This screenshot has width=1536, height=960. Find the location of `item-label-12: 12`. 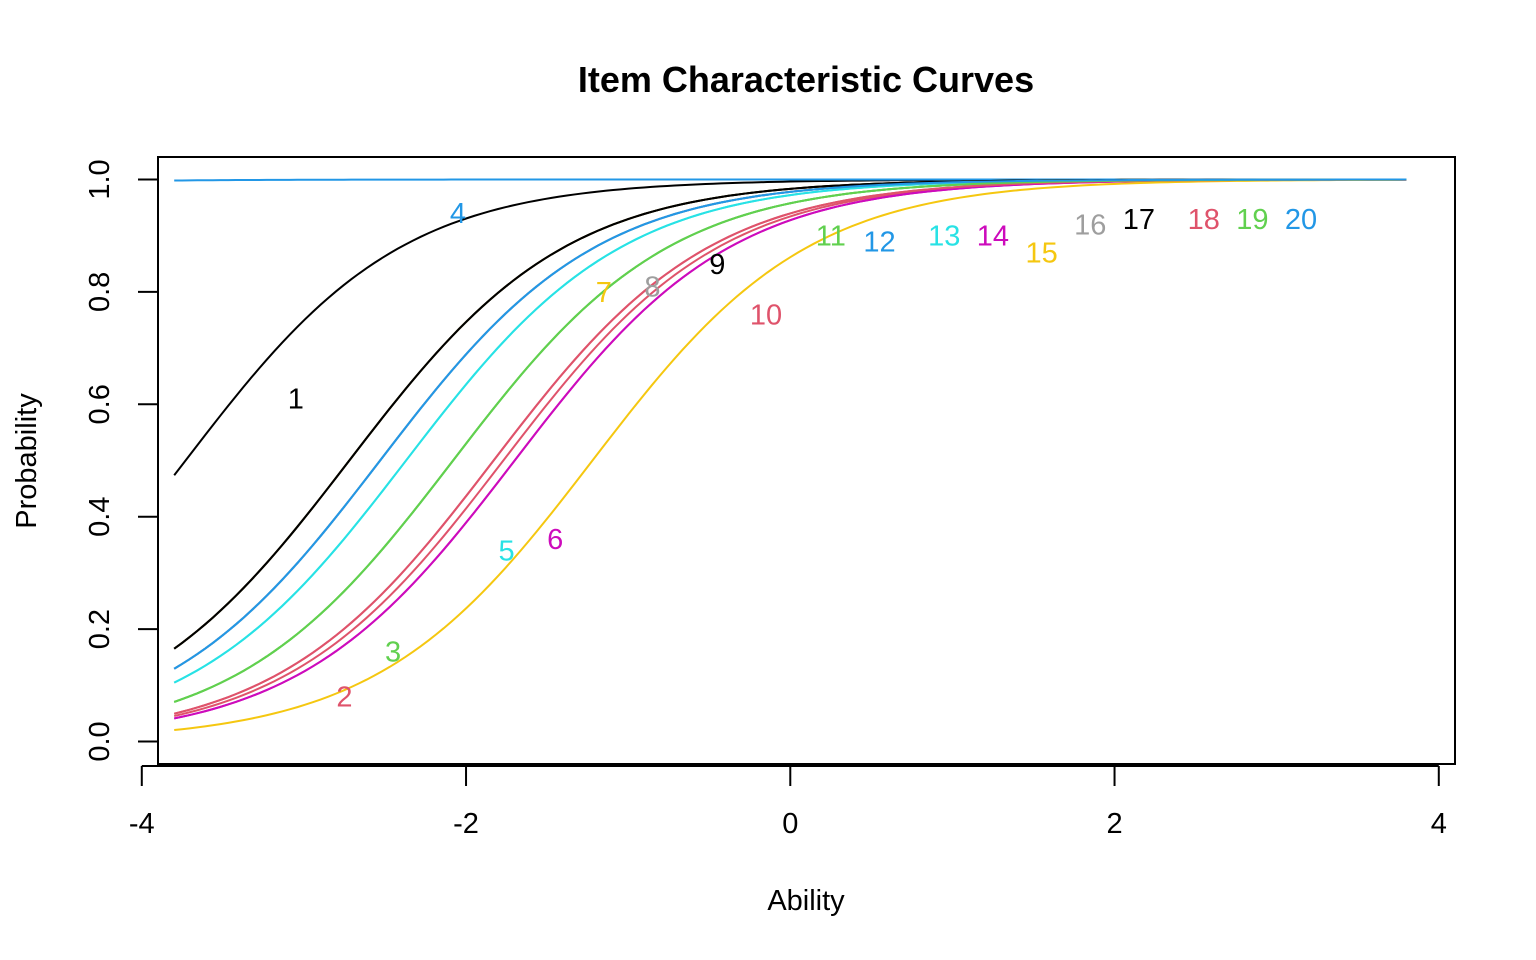

item-label-12: 12 is located at coordinates (879, 242).